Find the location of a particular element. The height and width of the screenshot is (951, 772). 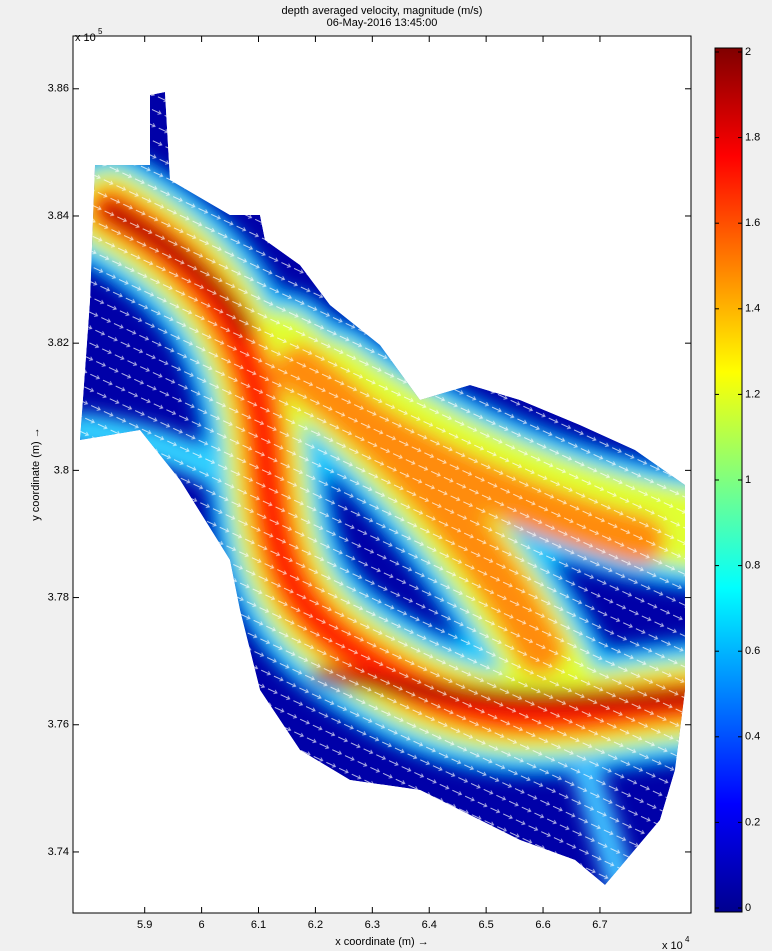

y-tick-label: 3.78 is located at coordinates (58, 597).